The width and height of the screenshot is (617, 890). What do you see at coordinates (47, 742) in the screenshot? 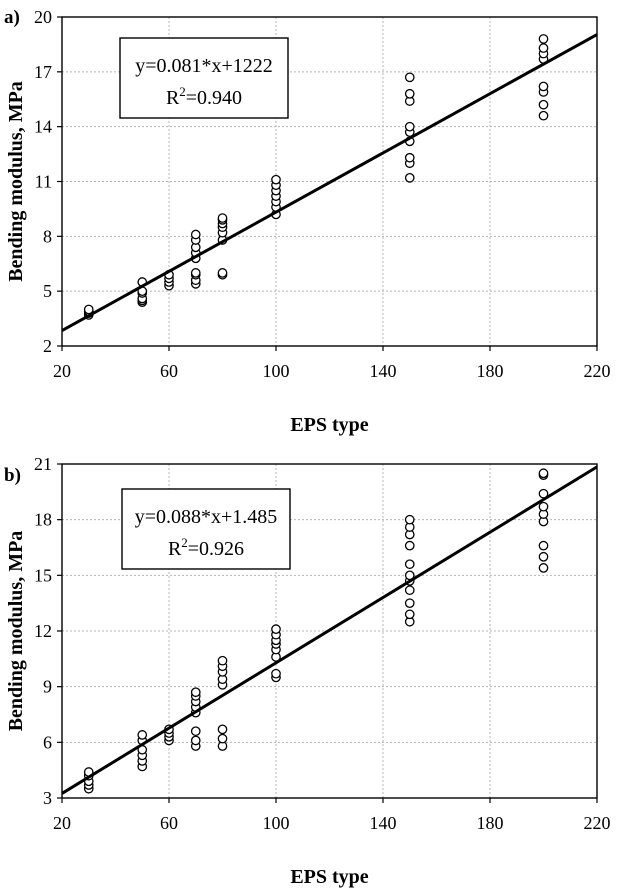
I see `y-tick-label: 6` at bounding box center [47, 742].